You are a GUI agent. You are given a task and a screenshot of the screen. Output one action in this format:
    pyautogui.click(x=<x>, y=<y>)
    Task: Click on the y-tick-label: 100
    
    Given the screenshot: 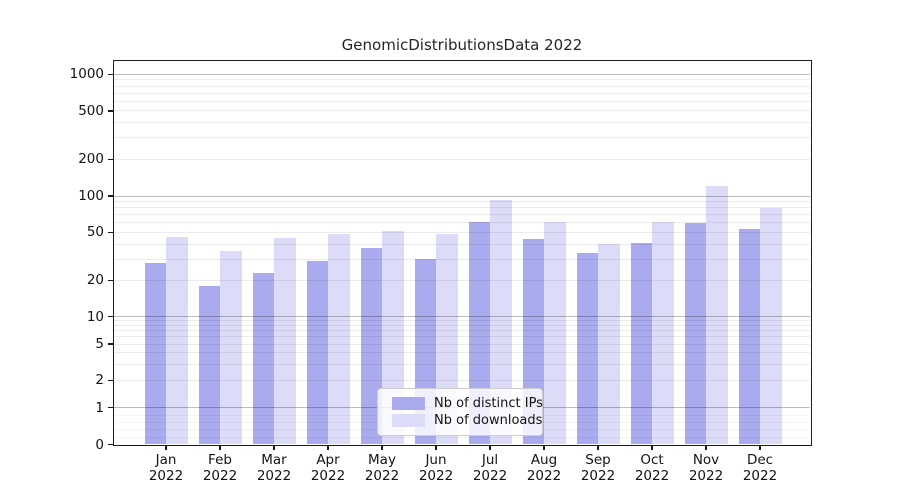 What is the action you would take?
    pyautogui.click(x=91, y=196)
    